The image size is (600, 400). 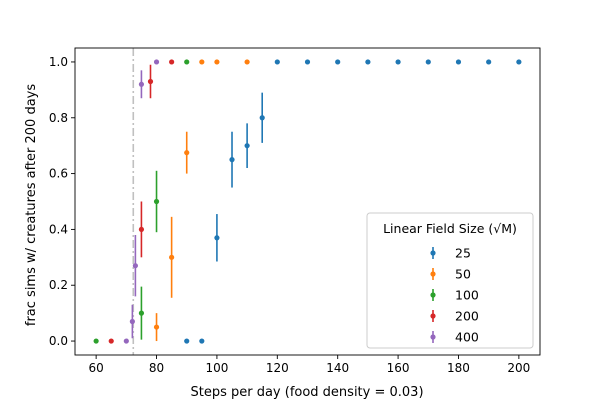 I want to click on legend: Linear Field Size (√M) 25 50 100 200 400, so click(x=450, y=280).